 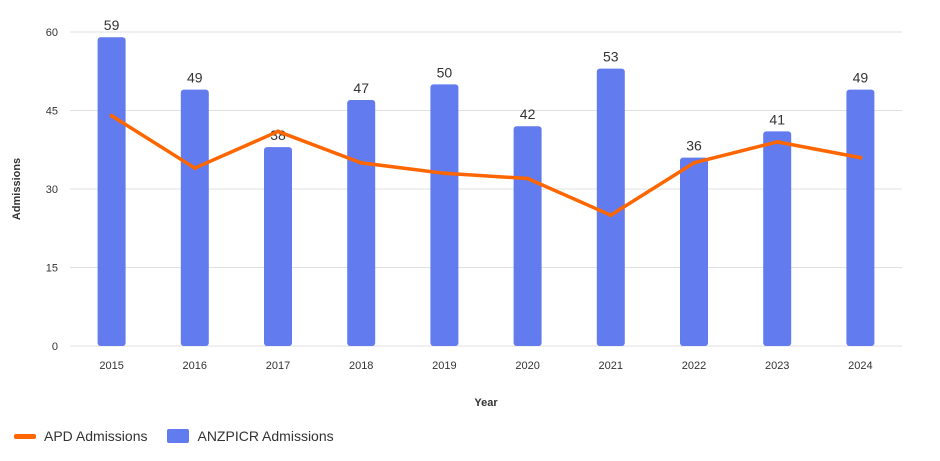 What do you see at coordinates (527, 366) in the screenshot?
I see `x-tick-label: 2020` at bounding box center [527, 366].